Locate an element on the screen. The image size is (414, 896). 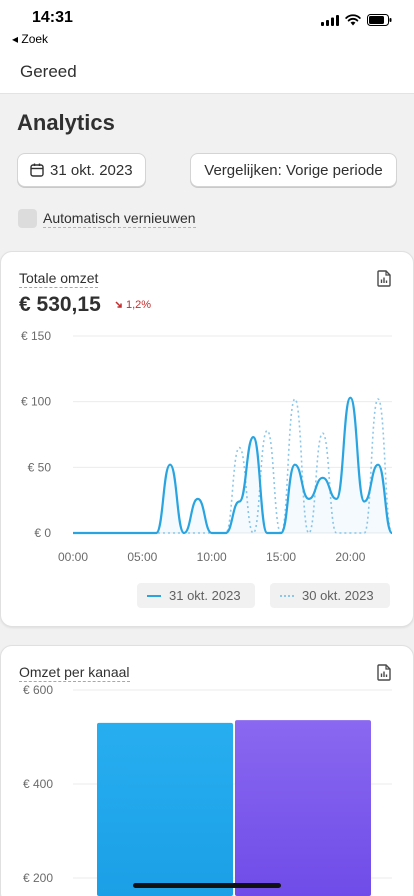
battery-icon is located at coordinates (379, 20).